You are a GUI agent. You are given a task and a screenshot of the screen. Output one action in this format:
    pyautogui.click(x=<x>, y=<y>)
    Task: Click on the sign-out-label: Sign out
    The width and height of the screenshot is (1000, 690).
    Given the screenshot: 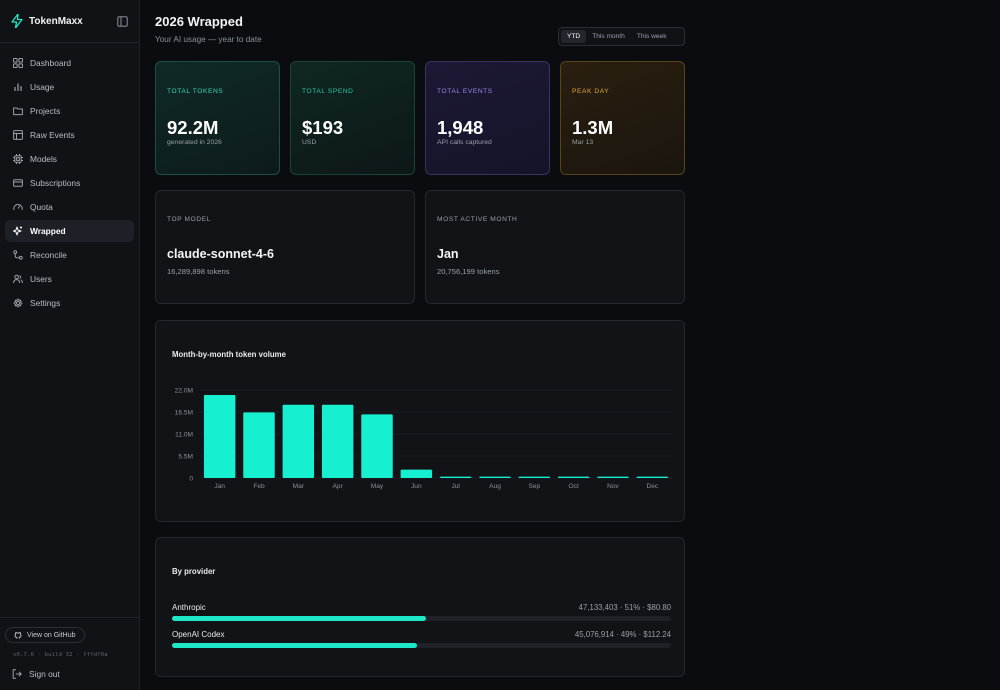 What is the action you would take?
    pyautogui.click(x=44, y=674)
    